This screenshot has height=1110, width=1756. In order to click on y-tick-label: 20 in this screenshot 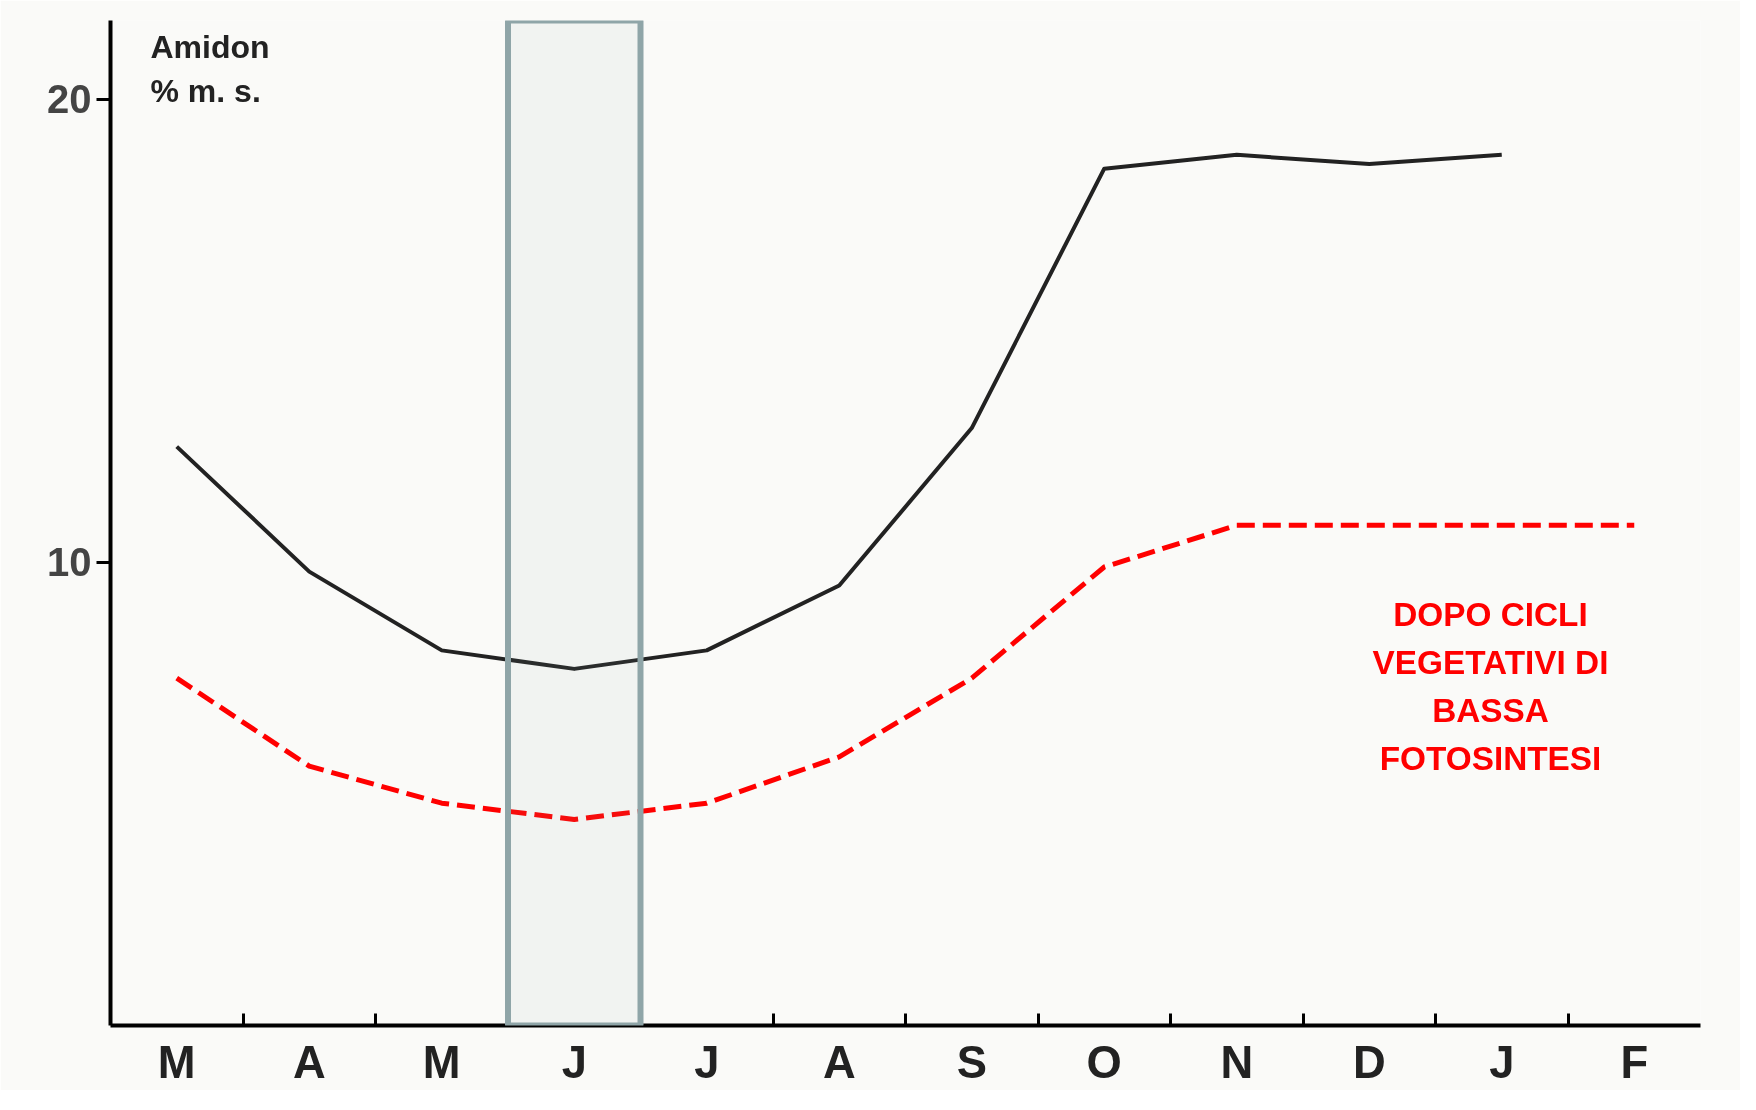, I will do `click(69, 99)`.